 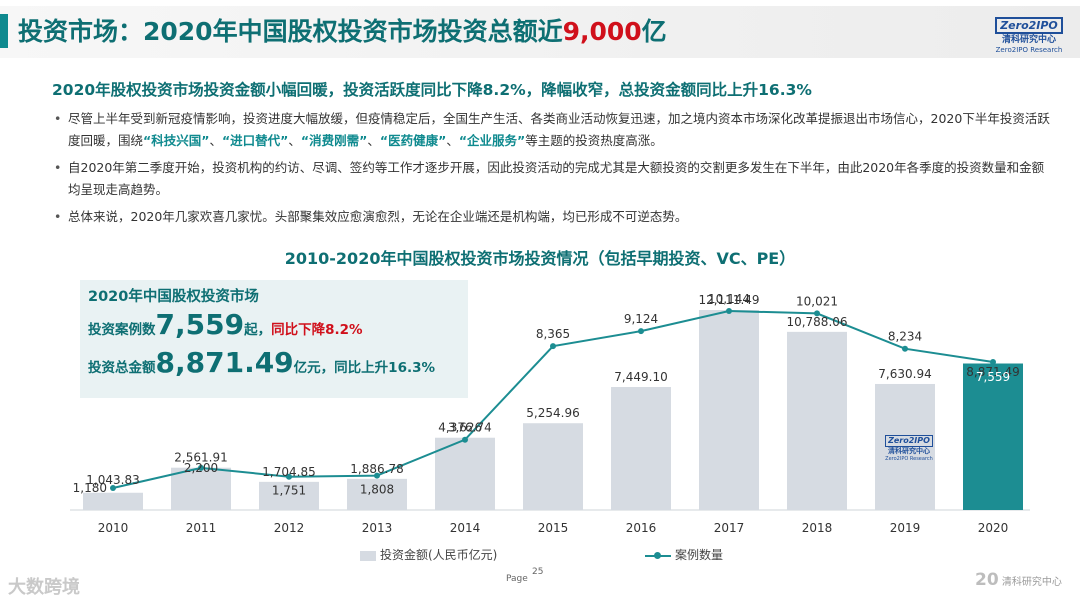 I want to click on line-label-2015: 8,365, so click(x=553, y=334).